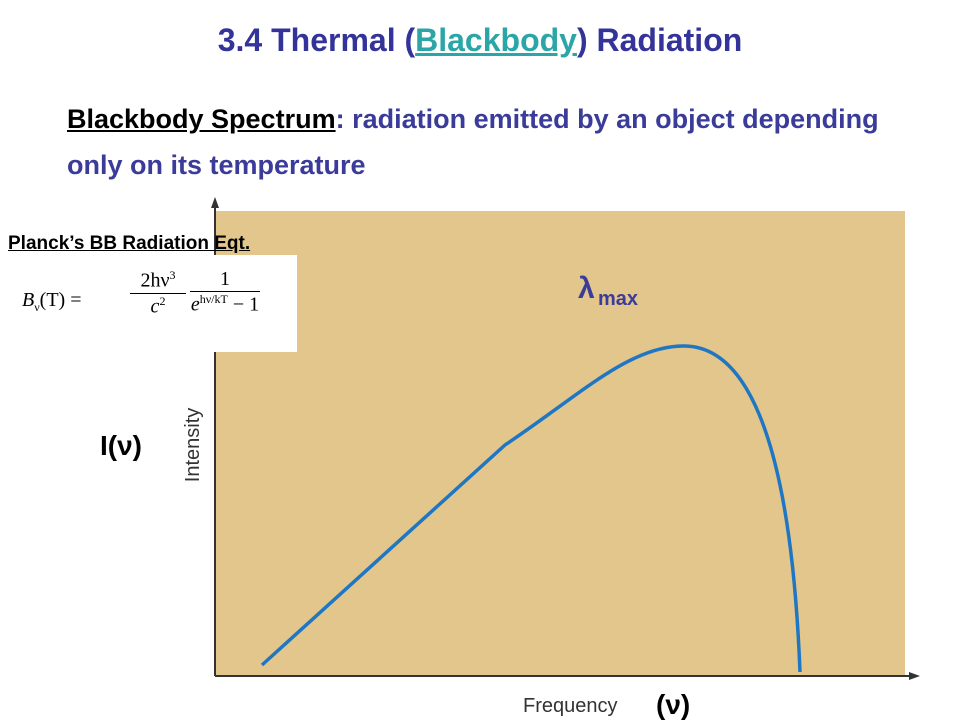 This screenshot has width=960, height=720. What do you see at coordinates (215, 202) in the screenshot?
I see `y-axis-arrow` at bounding box center [215, 202].